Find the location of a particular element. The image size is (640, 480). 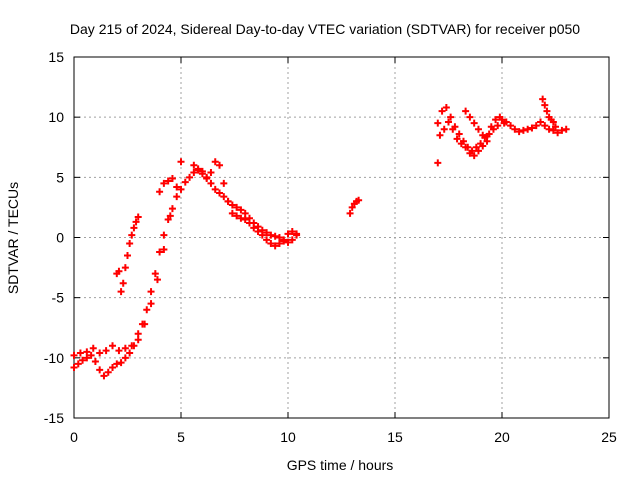

x-tick-label: 5 is located at coordinates (181, 437).